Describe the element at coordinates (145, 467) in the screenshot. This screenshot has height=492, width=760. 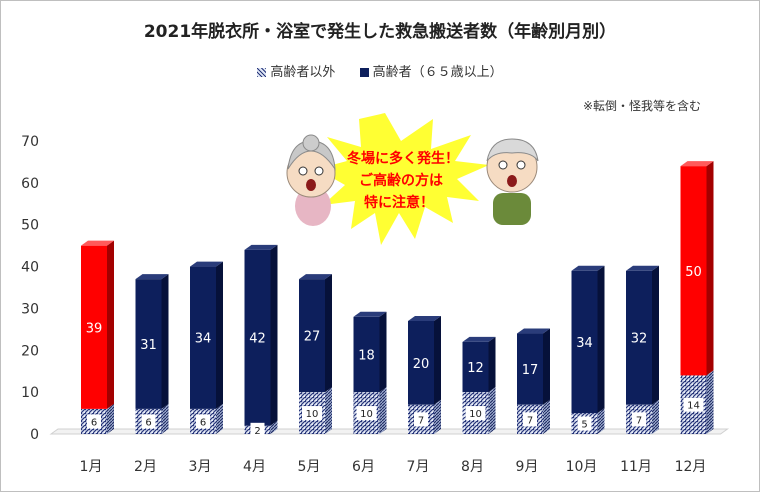
I see `x-tick-label: 2月` at that location.